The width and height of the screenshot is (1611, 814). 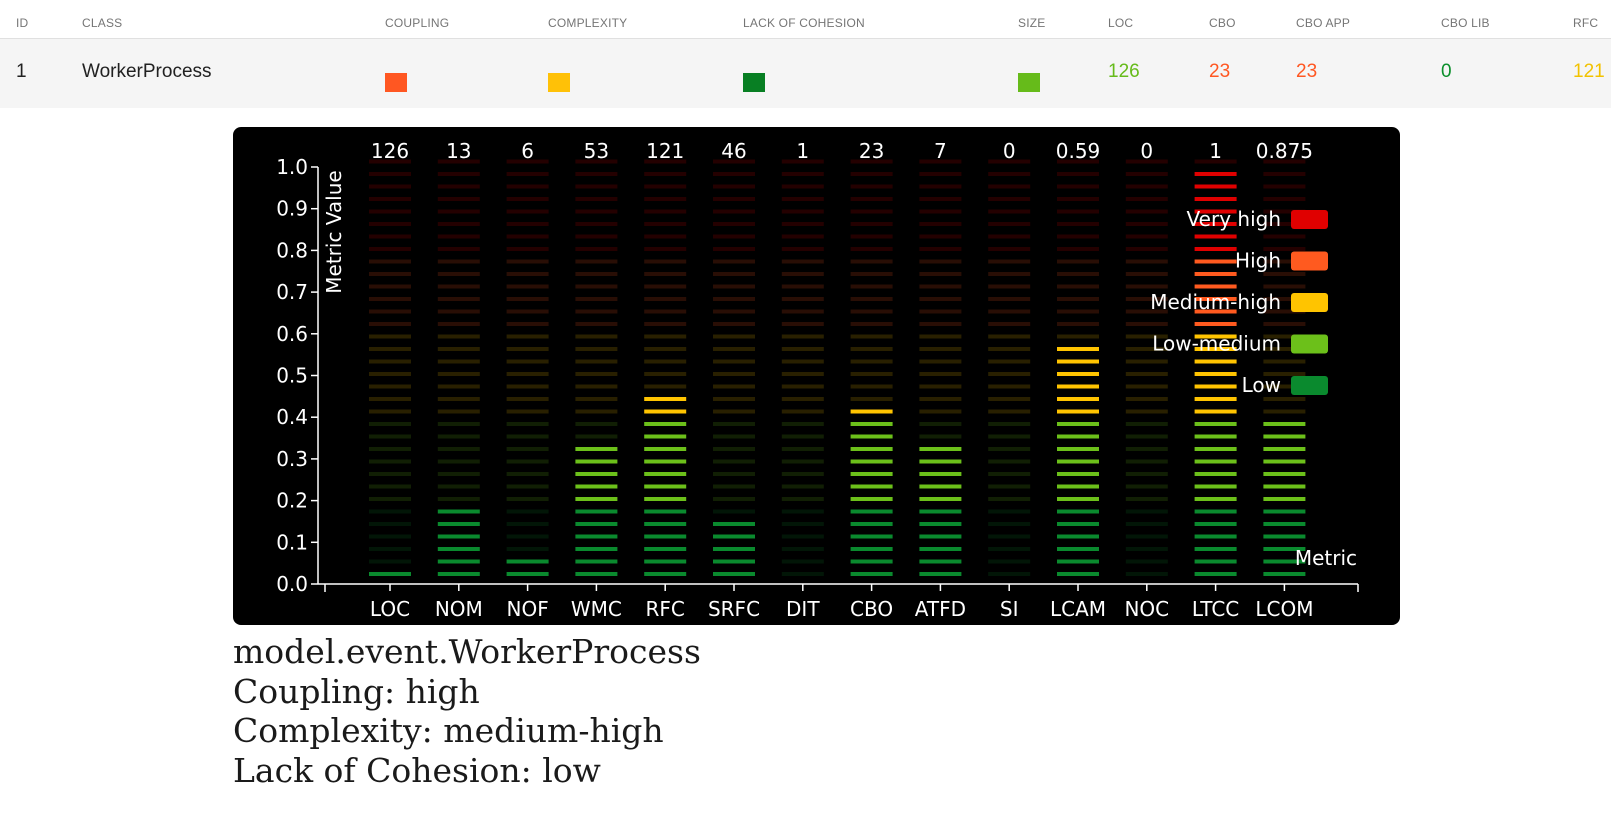 I want to click on col-header-cbo-app: CBO APP, so click(x=1323, y=23).